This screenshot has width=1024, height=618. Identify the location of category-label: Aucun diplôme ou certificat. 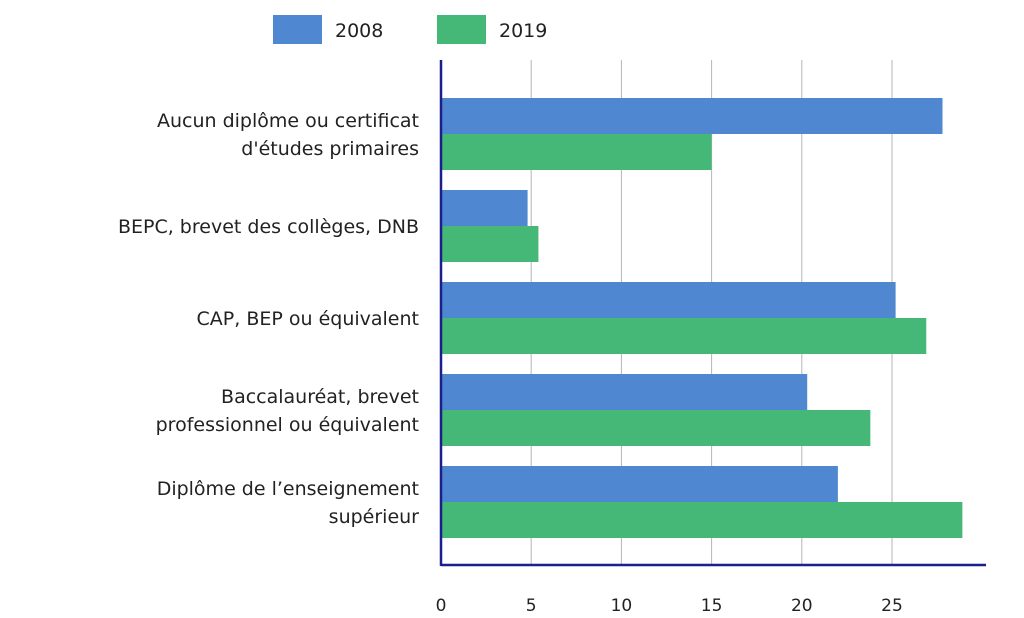
(288, 121).